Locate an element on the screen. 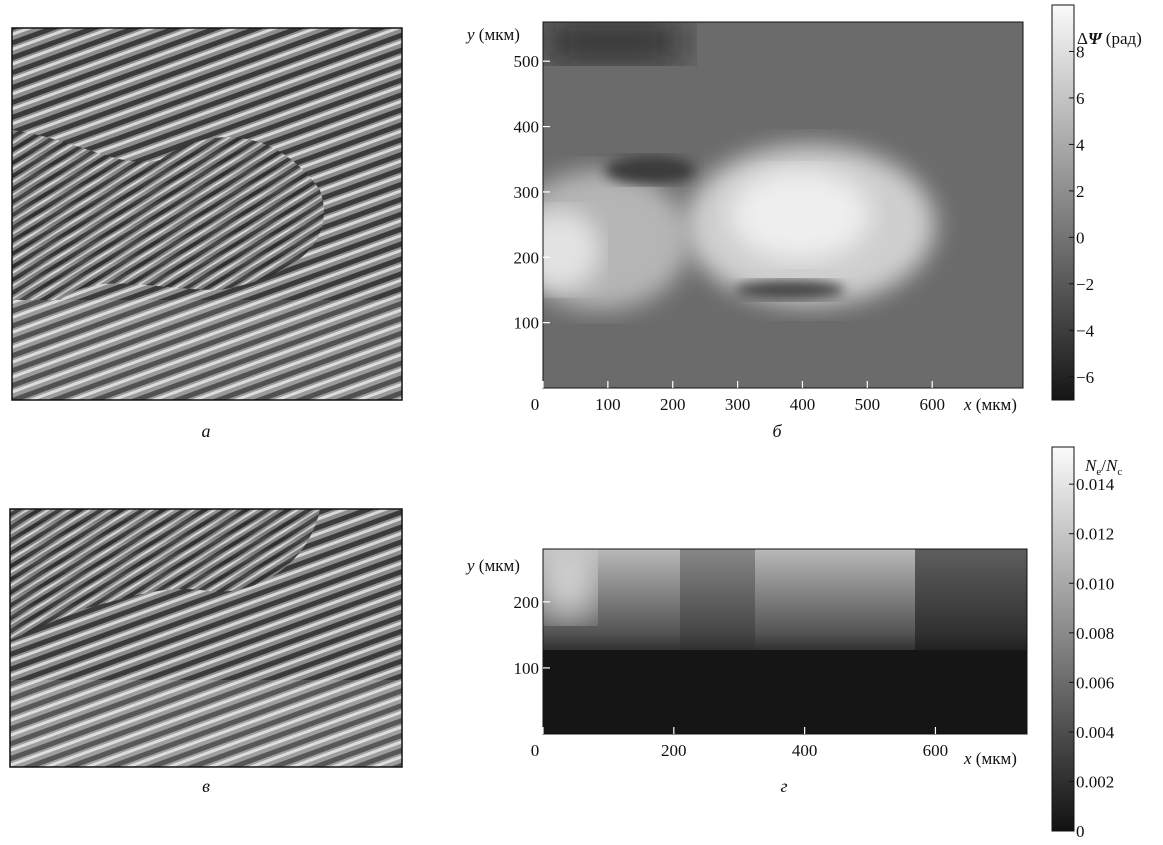  phase-xlabel: x (мкм) is located at coordinates (990, 404).